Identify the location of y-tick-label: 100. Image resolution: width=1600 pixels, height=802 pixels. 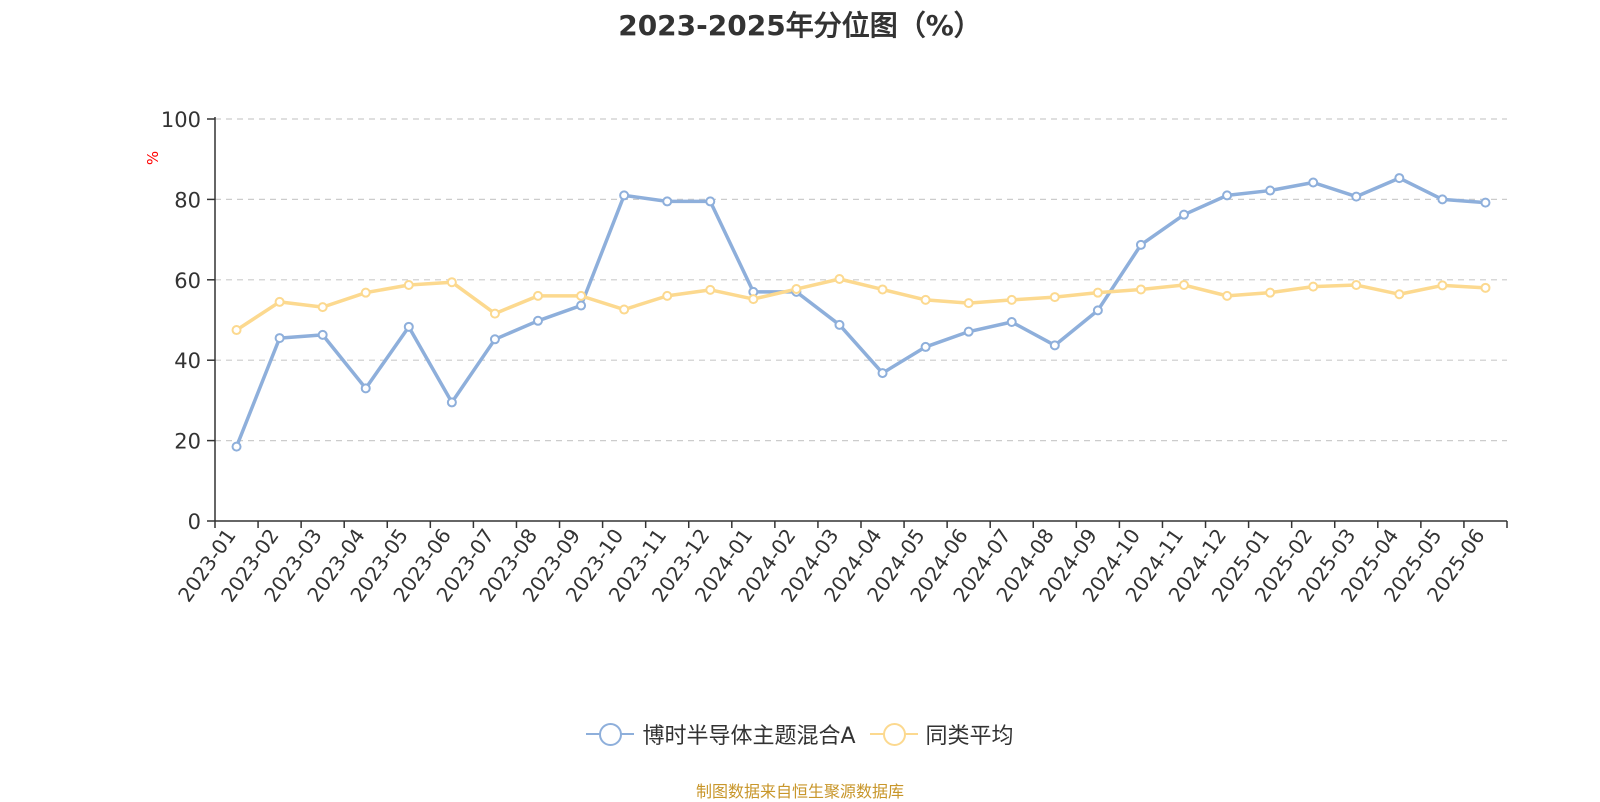
(181, 120).